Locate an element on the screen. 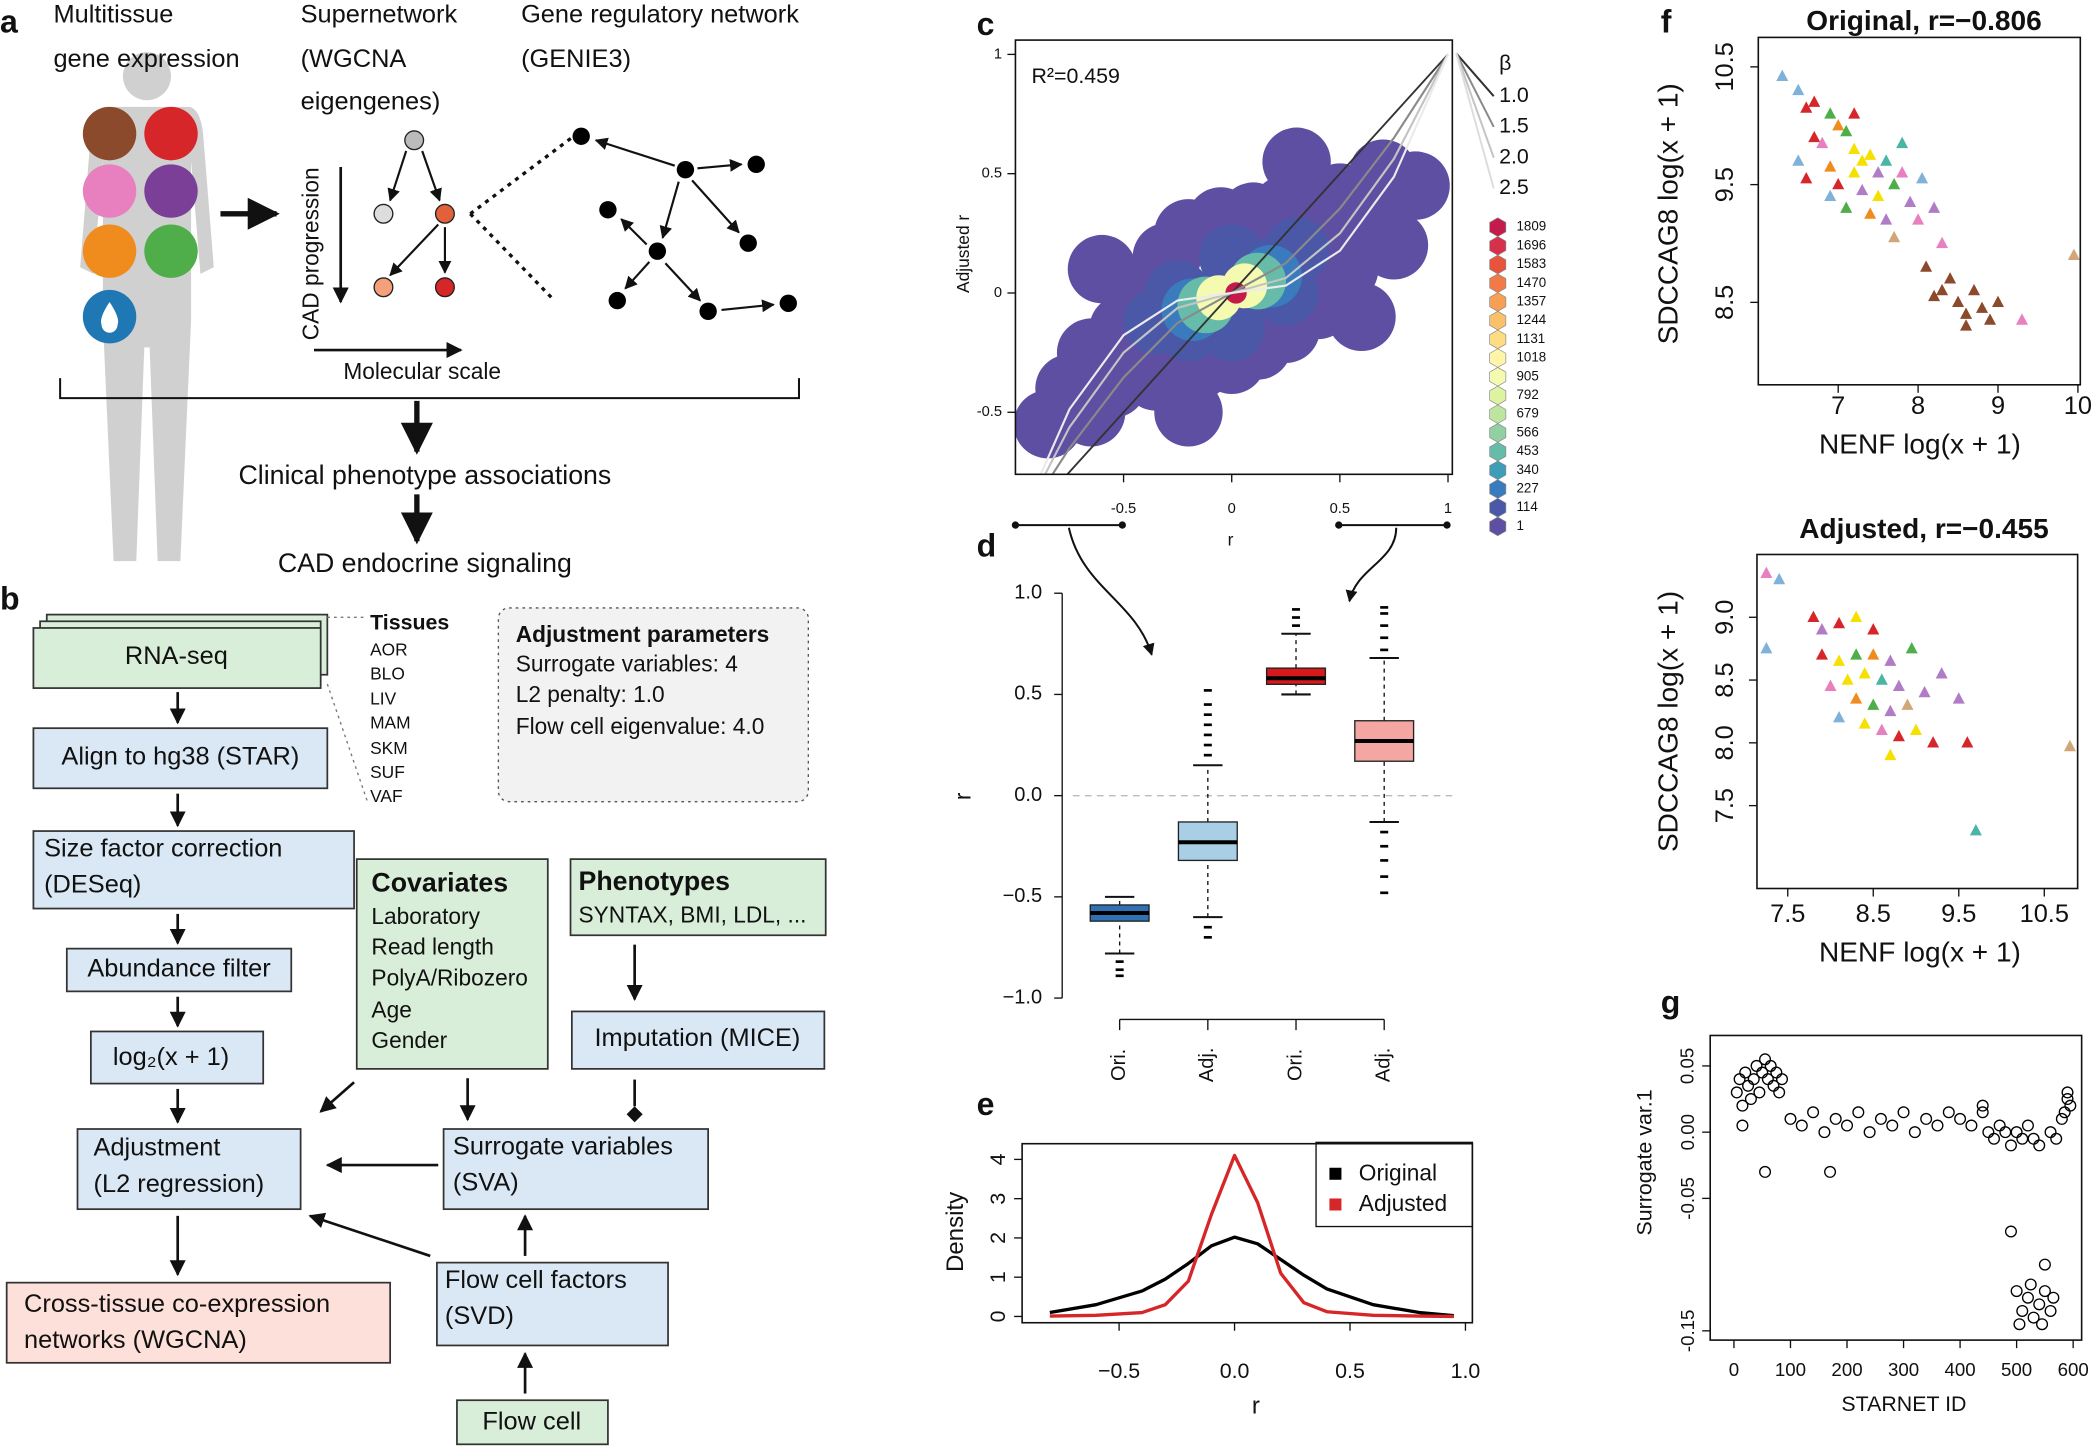 The height and width of the screenshot is (1451, 2095). plot-area is located at coordinates (1918, 701).